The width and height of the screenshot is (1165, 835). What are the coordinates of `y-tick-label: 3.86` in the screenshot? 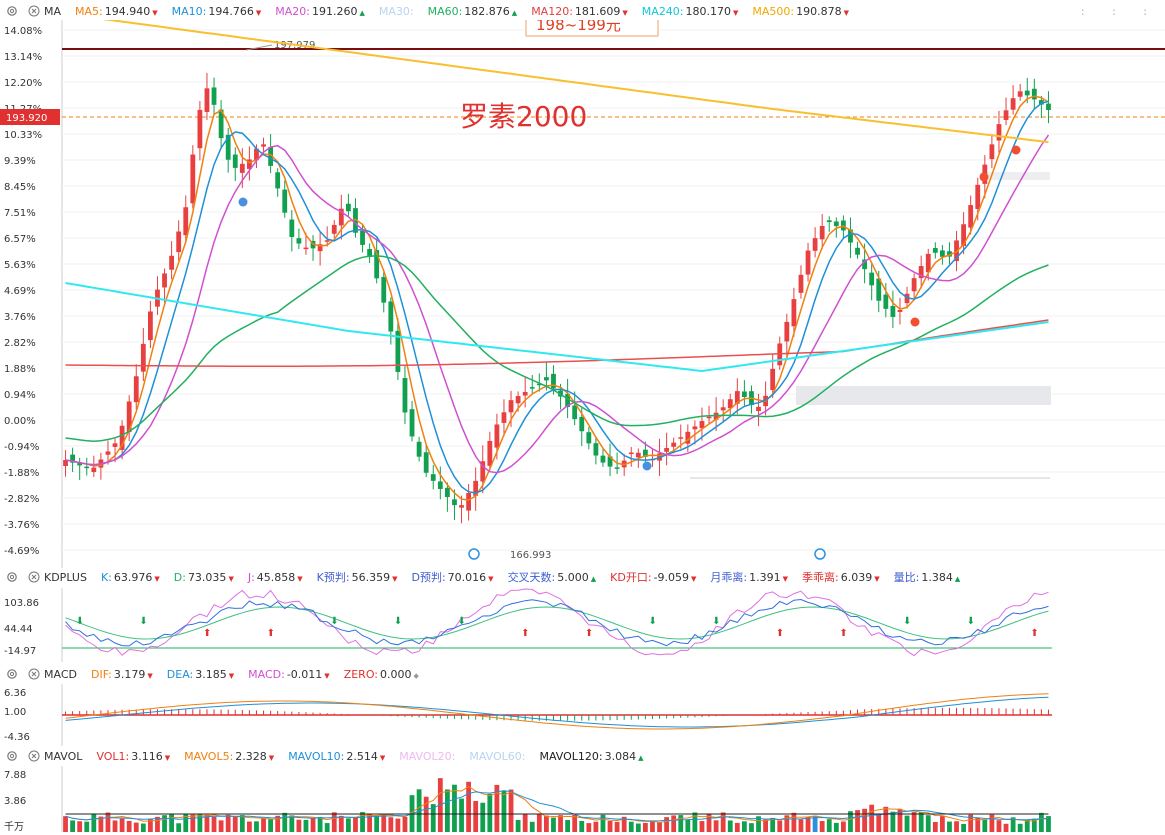 It's located at (15, 801).